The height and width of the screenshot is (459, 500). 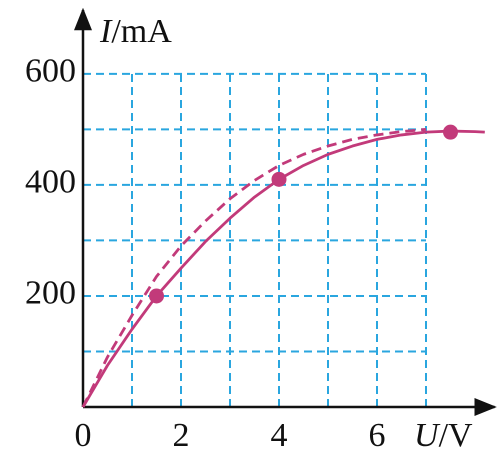 What do you see at coordinates (135, 31) in the screenshot?
I see `y-axis-label: I/mA` at bounding box center [135, 31].